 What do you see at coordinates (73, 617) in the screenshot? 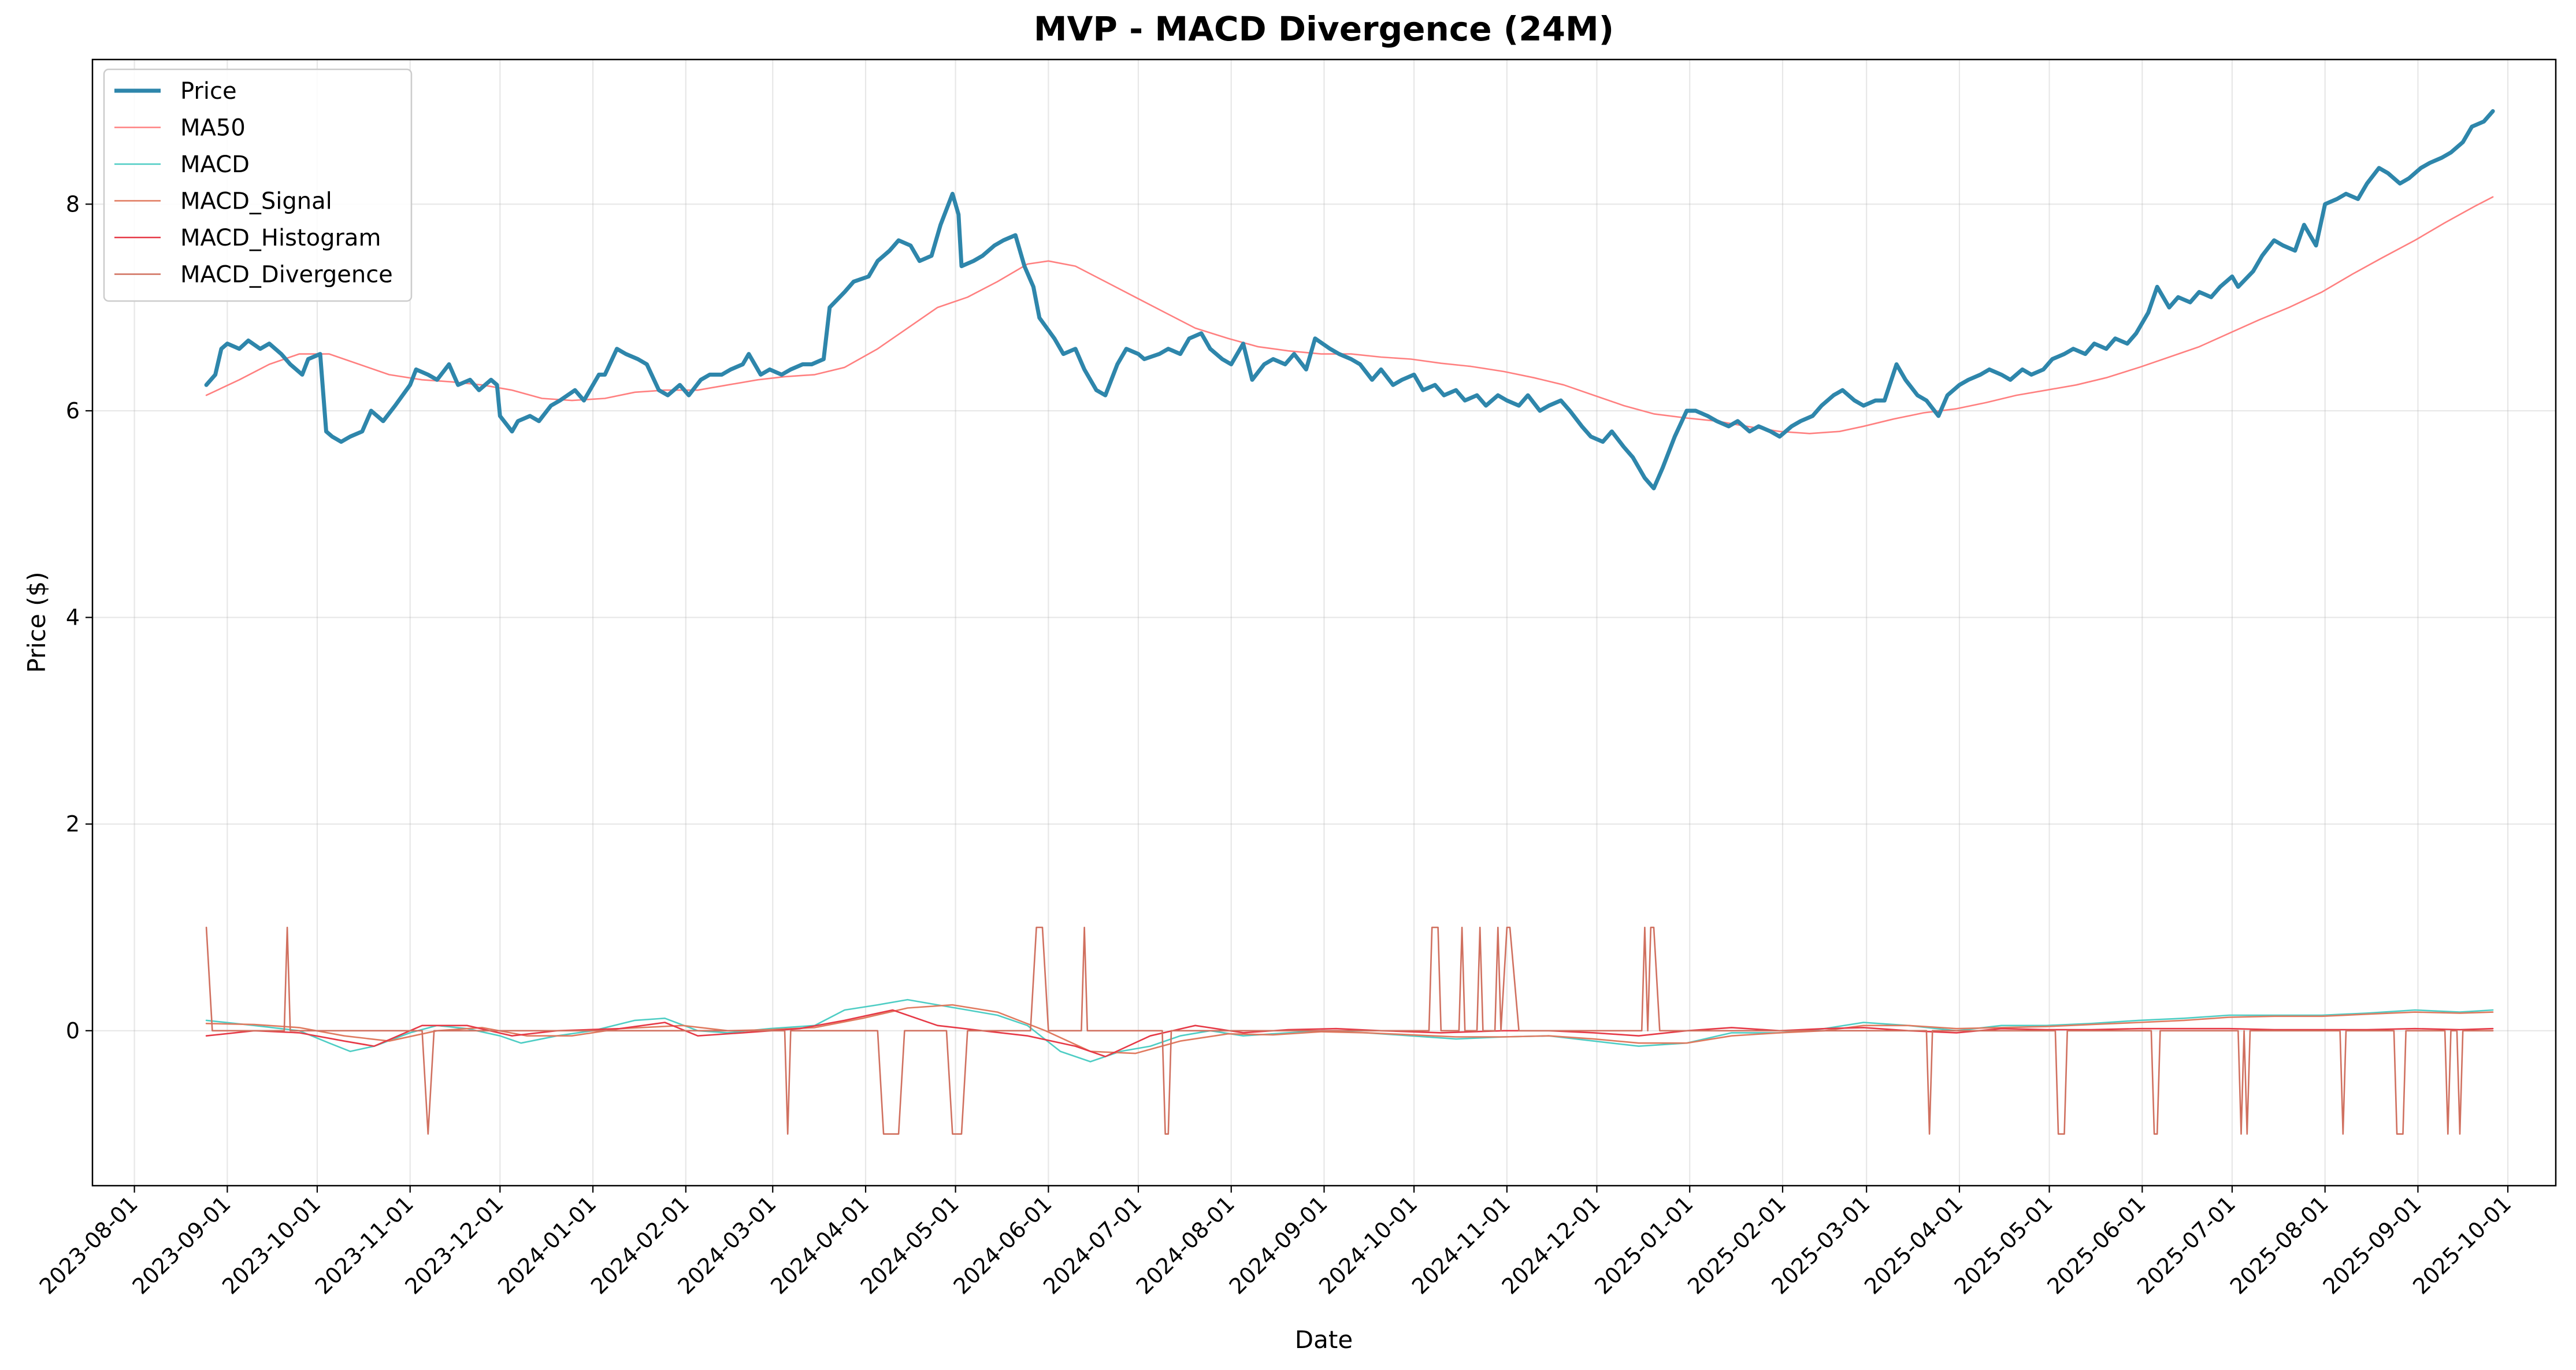
I see `y-tick-label: 4` at bounding box center [73, 617].